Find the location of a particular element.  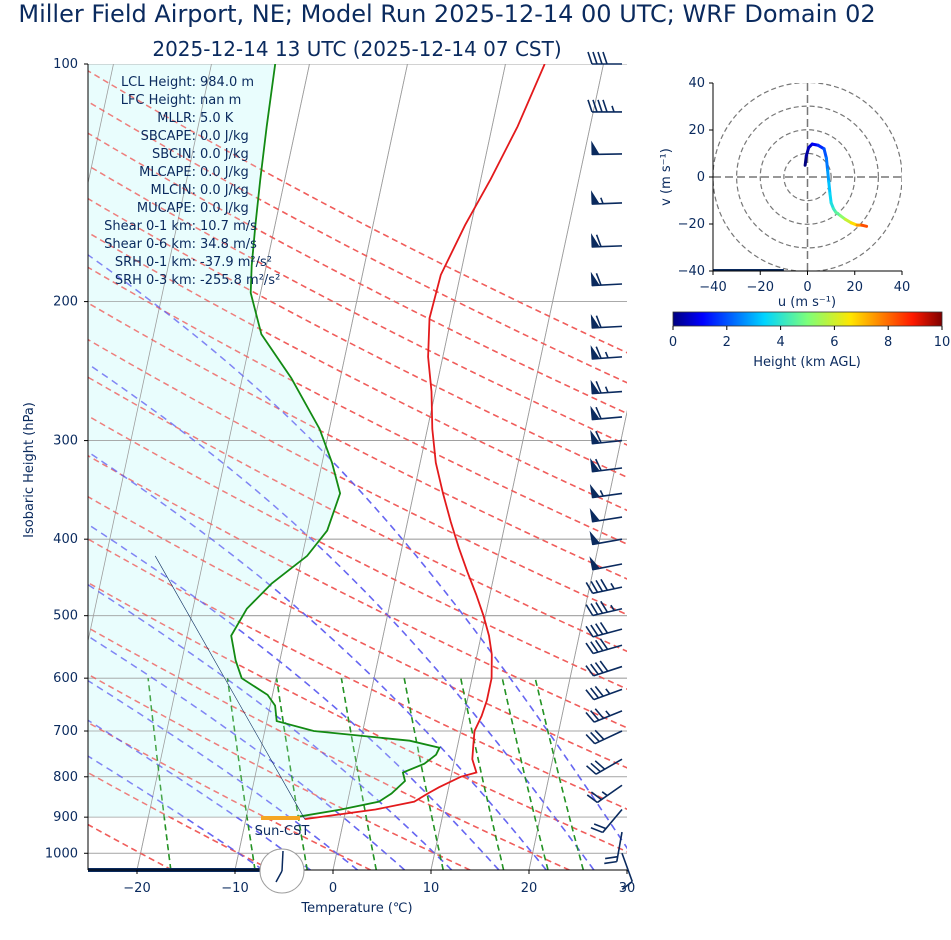

x-tick-label: 20 is located at coordinates (529, 888).